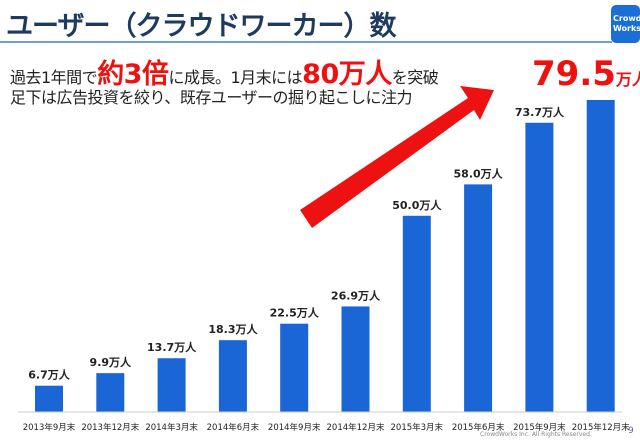 The image size is (640, 440). I want to click on bar-value-label: 9.9万人, so click(111, 362).